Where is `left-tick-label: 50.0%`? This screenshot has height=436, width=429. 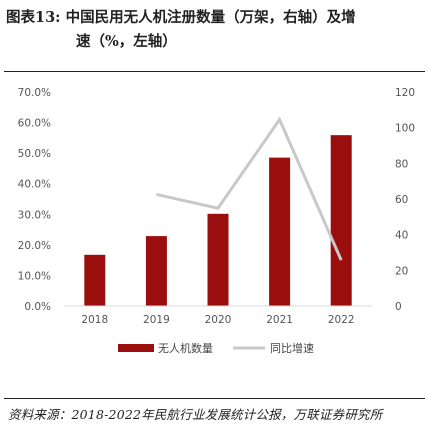
left-tick-label: 50.0% is located at coordinates (34, 154).